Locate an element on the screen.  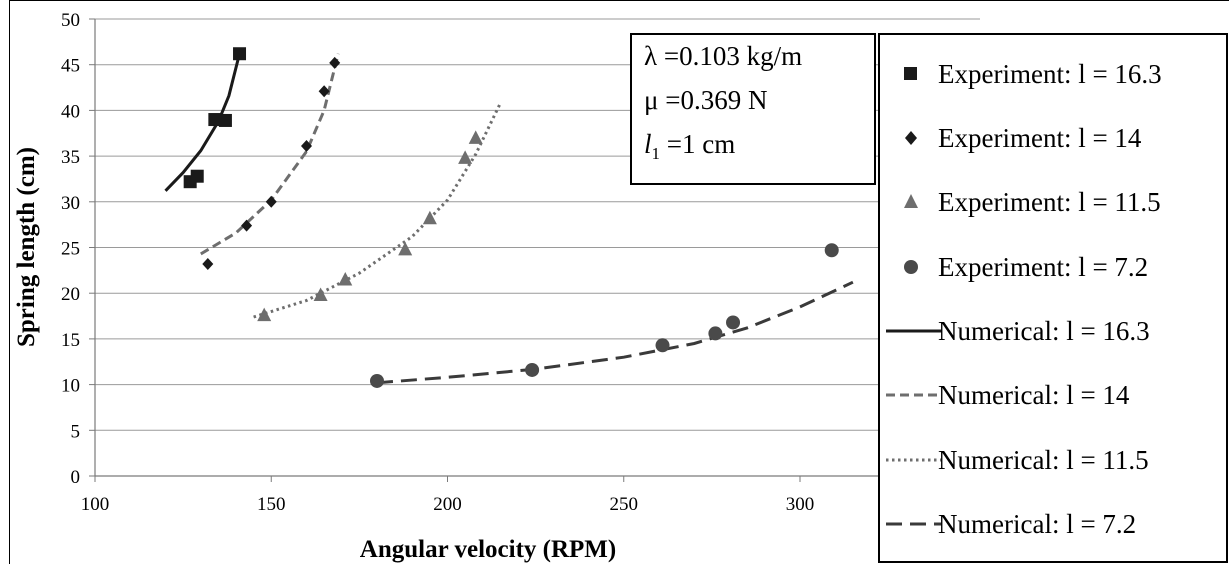
x-tick-label: 100 is located at coordinates (95, 504).